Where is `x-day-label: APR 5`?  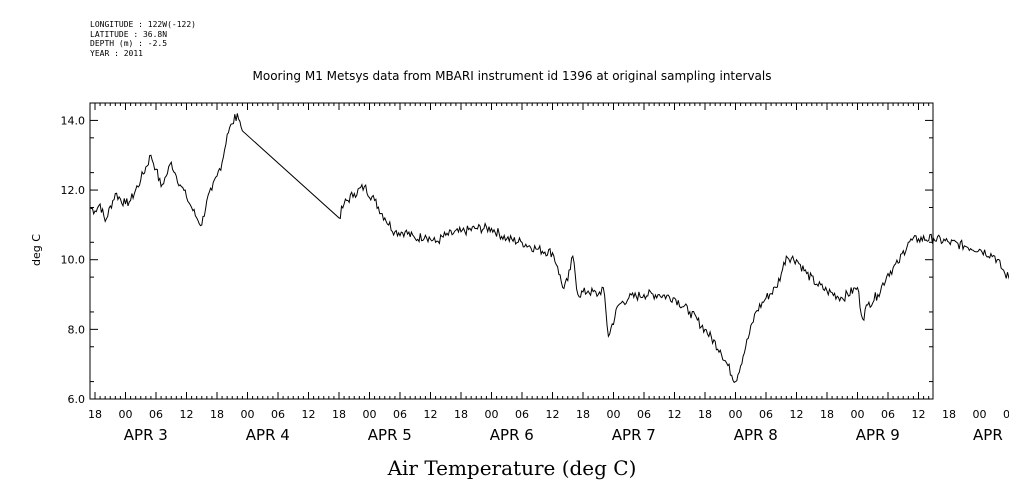 x-day-label: APR 5 is located at coordinates (390, 435).